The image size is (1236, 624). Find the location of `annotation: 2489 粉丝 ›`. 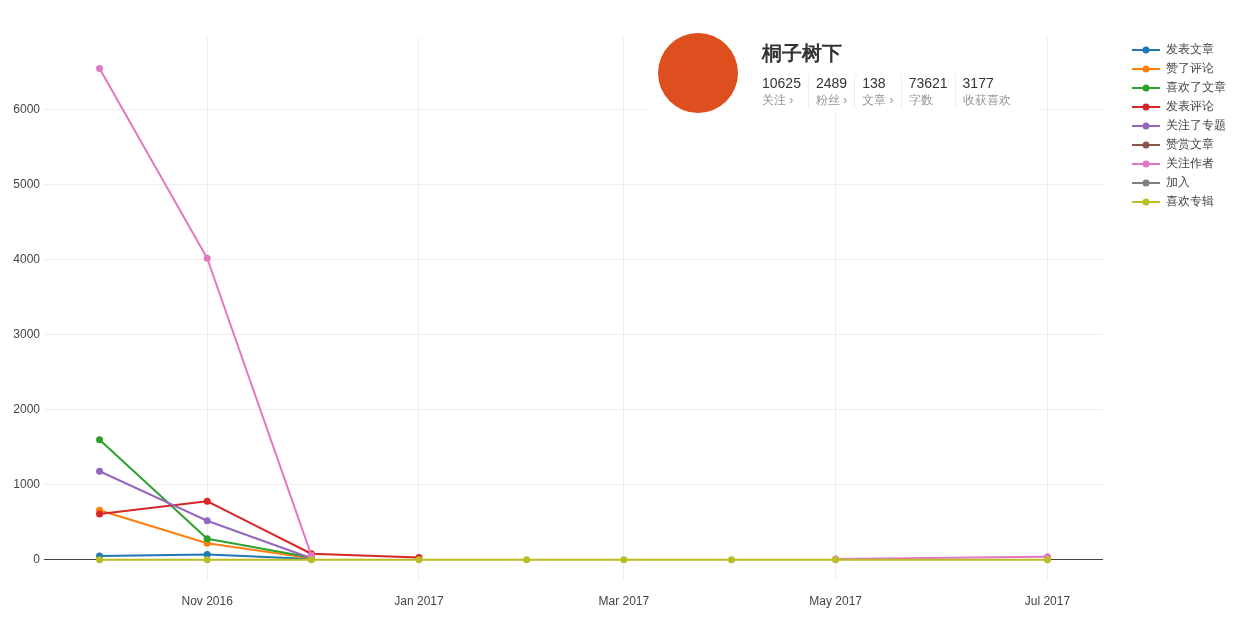

annotation: 2489 粉丝 › is located at coordinates (831, 91).